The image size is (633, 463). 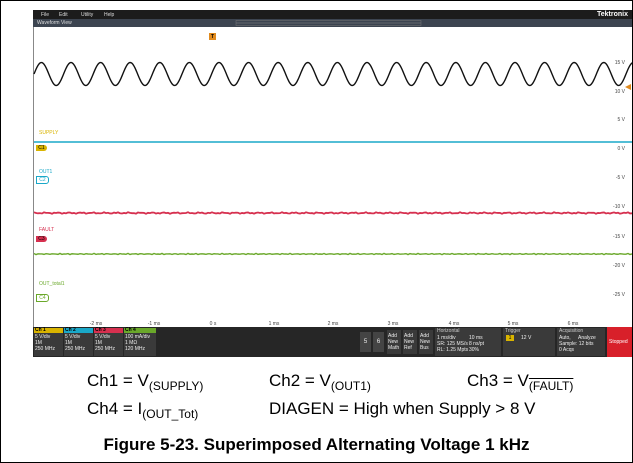 I want to click on channel-setting: 120 MHz, so click(x=135, y=349).